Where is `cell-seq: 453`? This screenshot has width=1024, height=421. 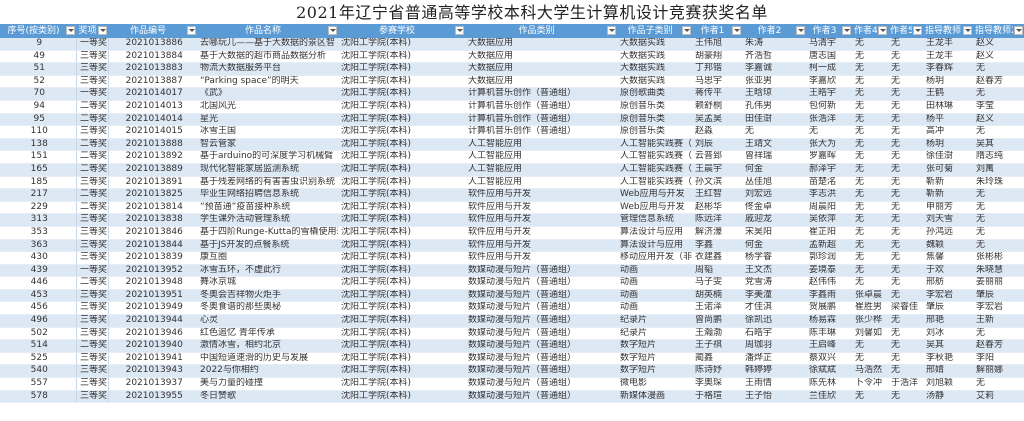
cell-seq: 453 is located at coordinates (38, 296).